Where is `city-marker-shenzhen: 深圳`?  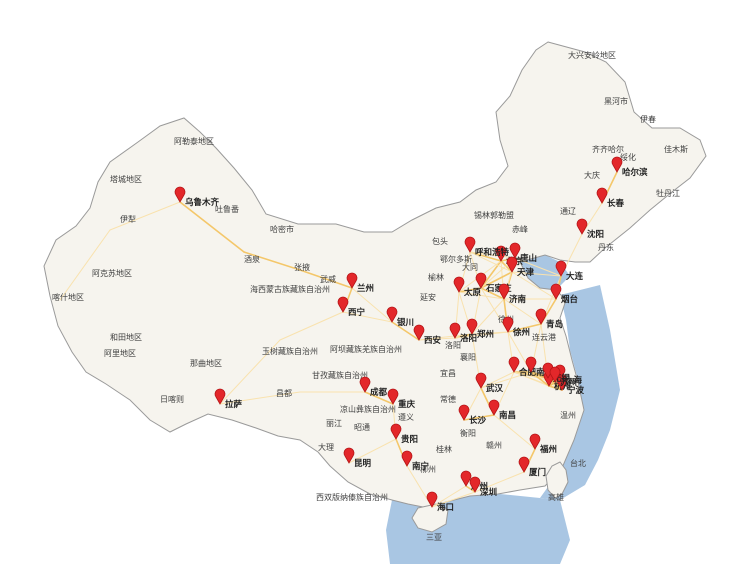 city-marker-shenzhen: 深圳 is located at coordinates (483, 487).